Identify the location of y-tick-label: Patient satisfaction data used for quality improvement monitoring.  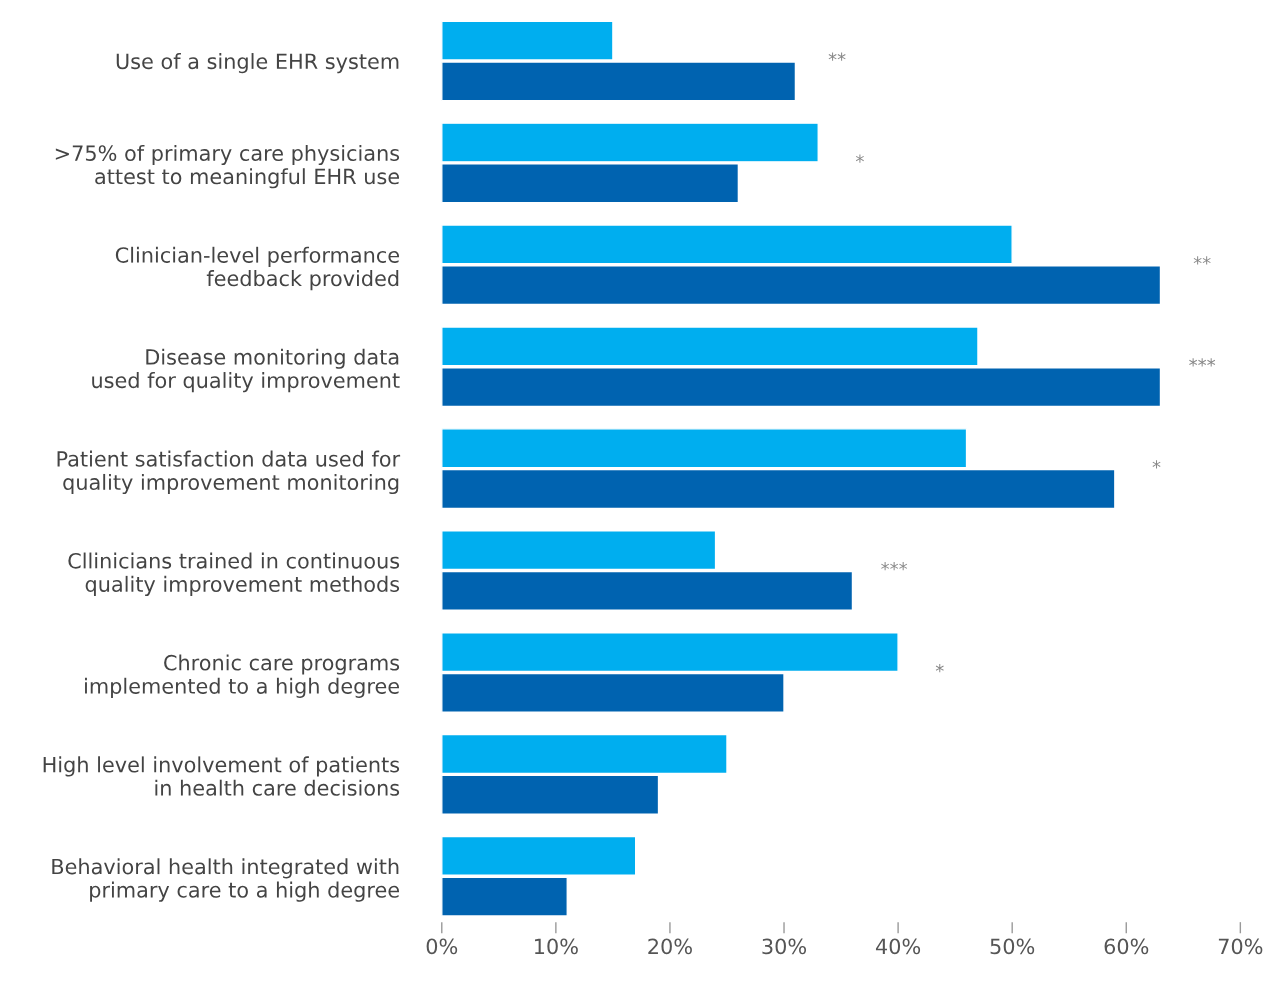
(229, 472).